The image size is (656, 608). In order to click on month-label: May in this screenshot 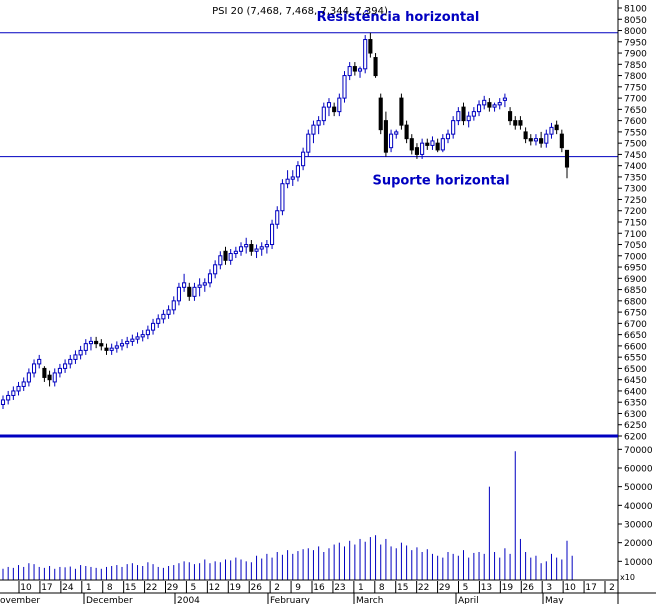, I will do `click(554, 600)`.